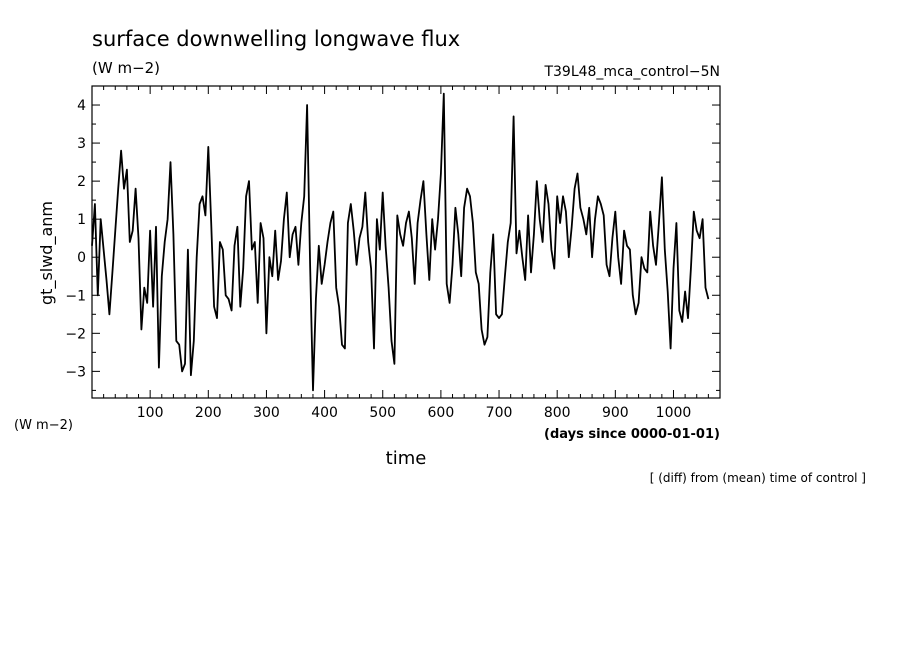 Image resolution: width=904 pixels, height=654 pixels. Describe the element at coordinates (81, 106) in the screenshot. I see `y-tick-label: 4` at that location.